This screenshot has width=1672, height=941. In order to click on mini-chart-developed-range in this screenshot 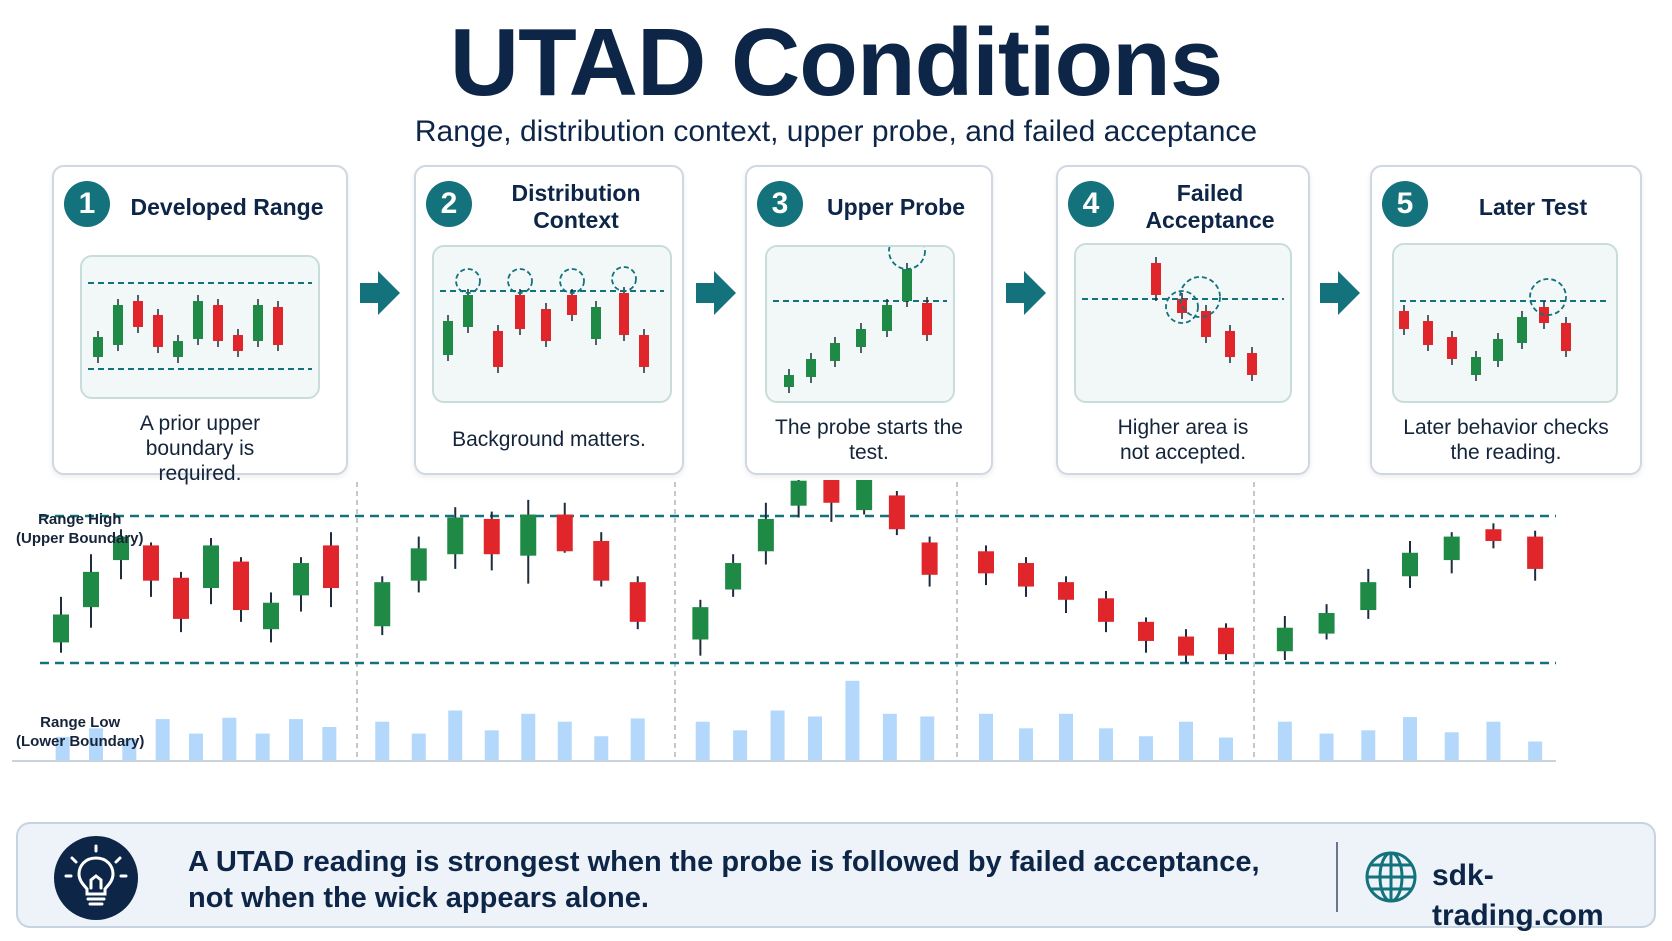, I will do `click(200, 327)`.